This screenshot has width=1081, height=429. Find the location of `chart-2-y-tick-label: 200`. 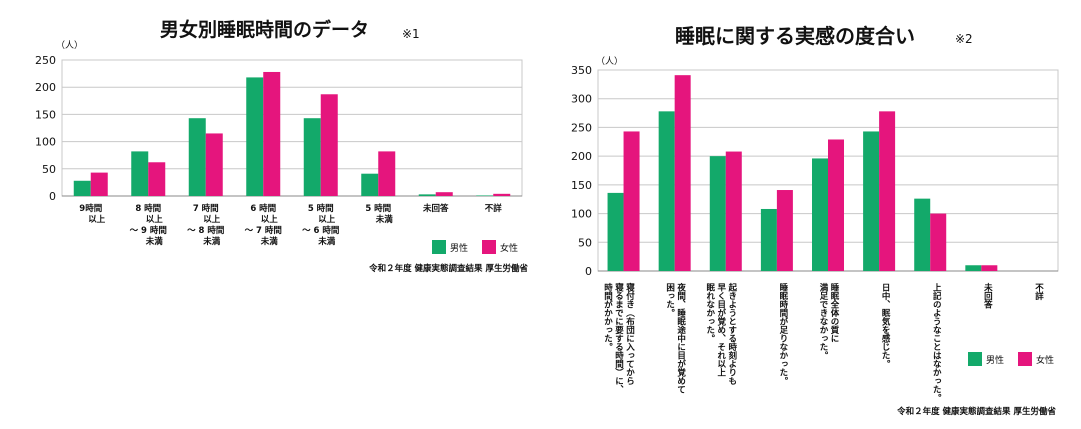

chart-2-y-tick-label: 200 is located at coordinates (581, 156).